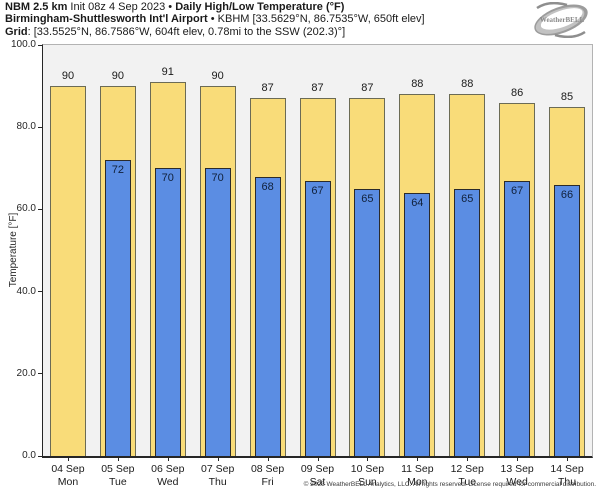  I want to click on x-tick-date: 07 Sep, so click(218, 469).